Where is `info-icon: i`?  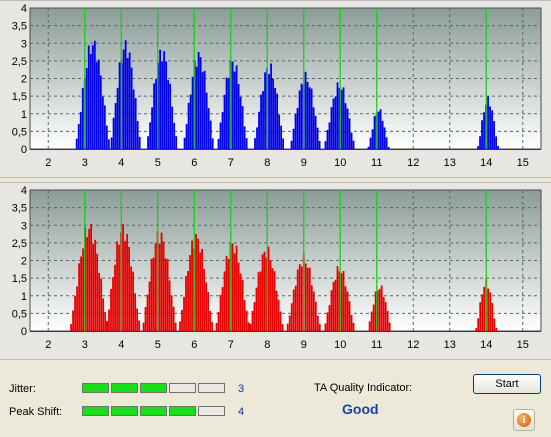 info-icon: i is located at coordinates (524, 420).